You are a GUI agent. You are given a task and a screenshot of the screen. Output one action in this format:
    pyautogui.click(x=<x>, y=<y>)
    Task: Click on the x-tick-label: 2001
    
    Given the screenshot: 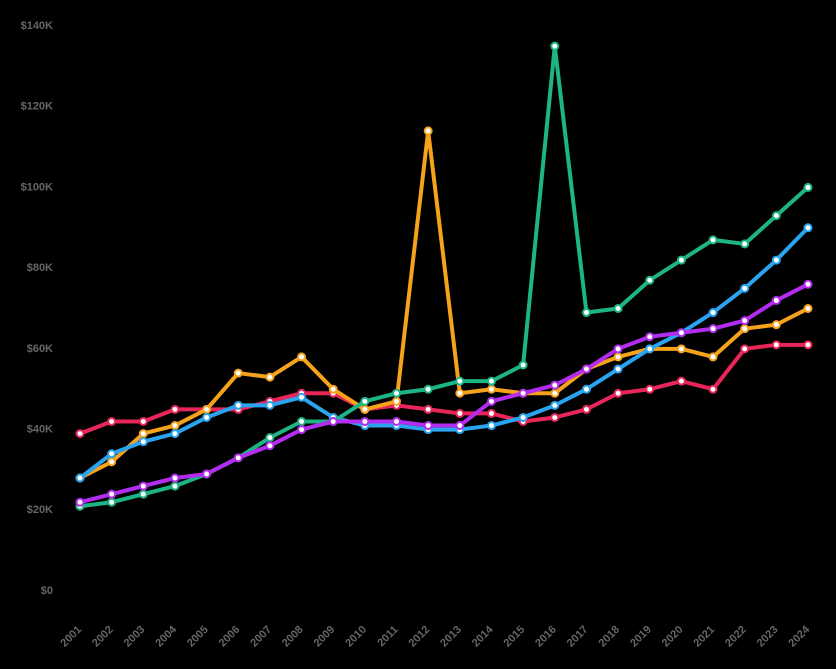 What is the action you would take?
    pyautogui.click(x=71, y=637)
    